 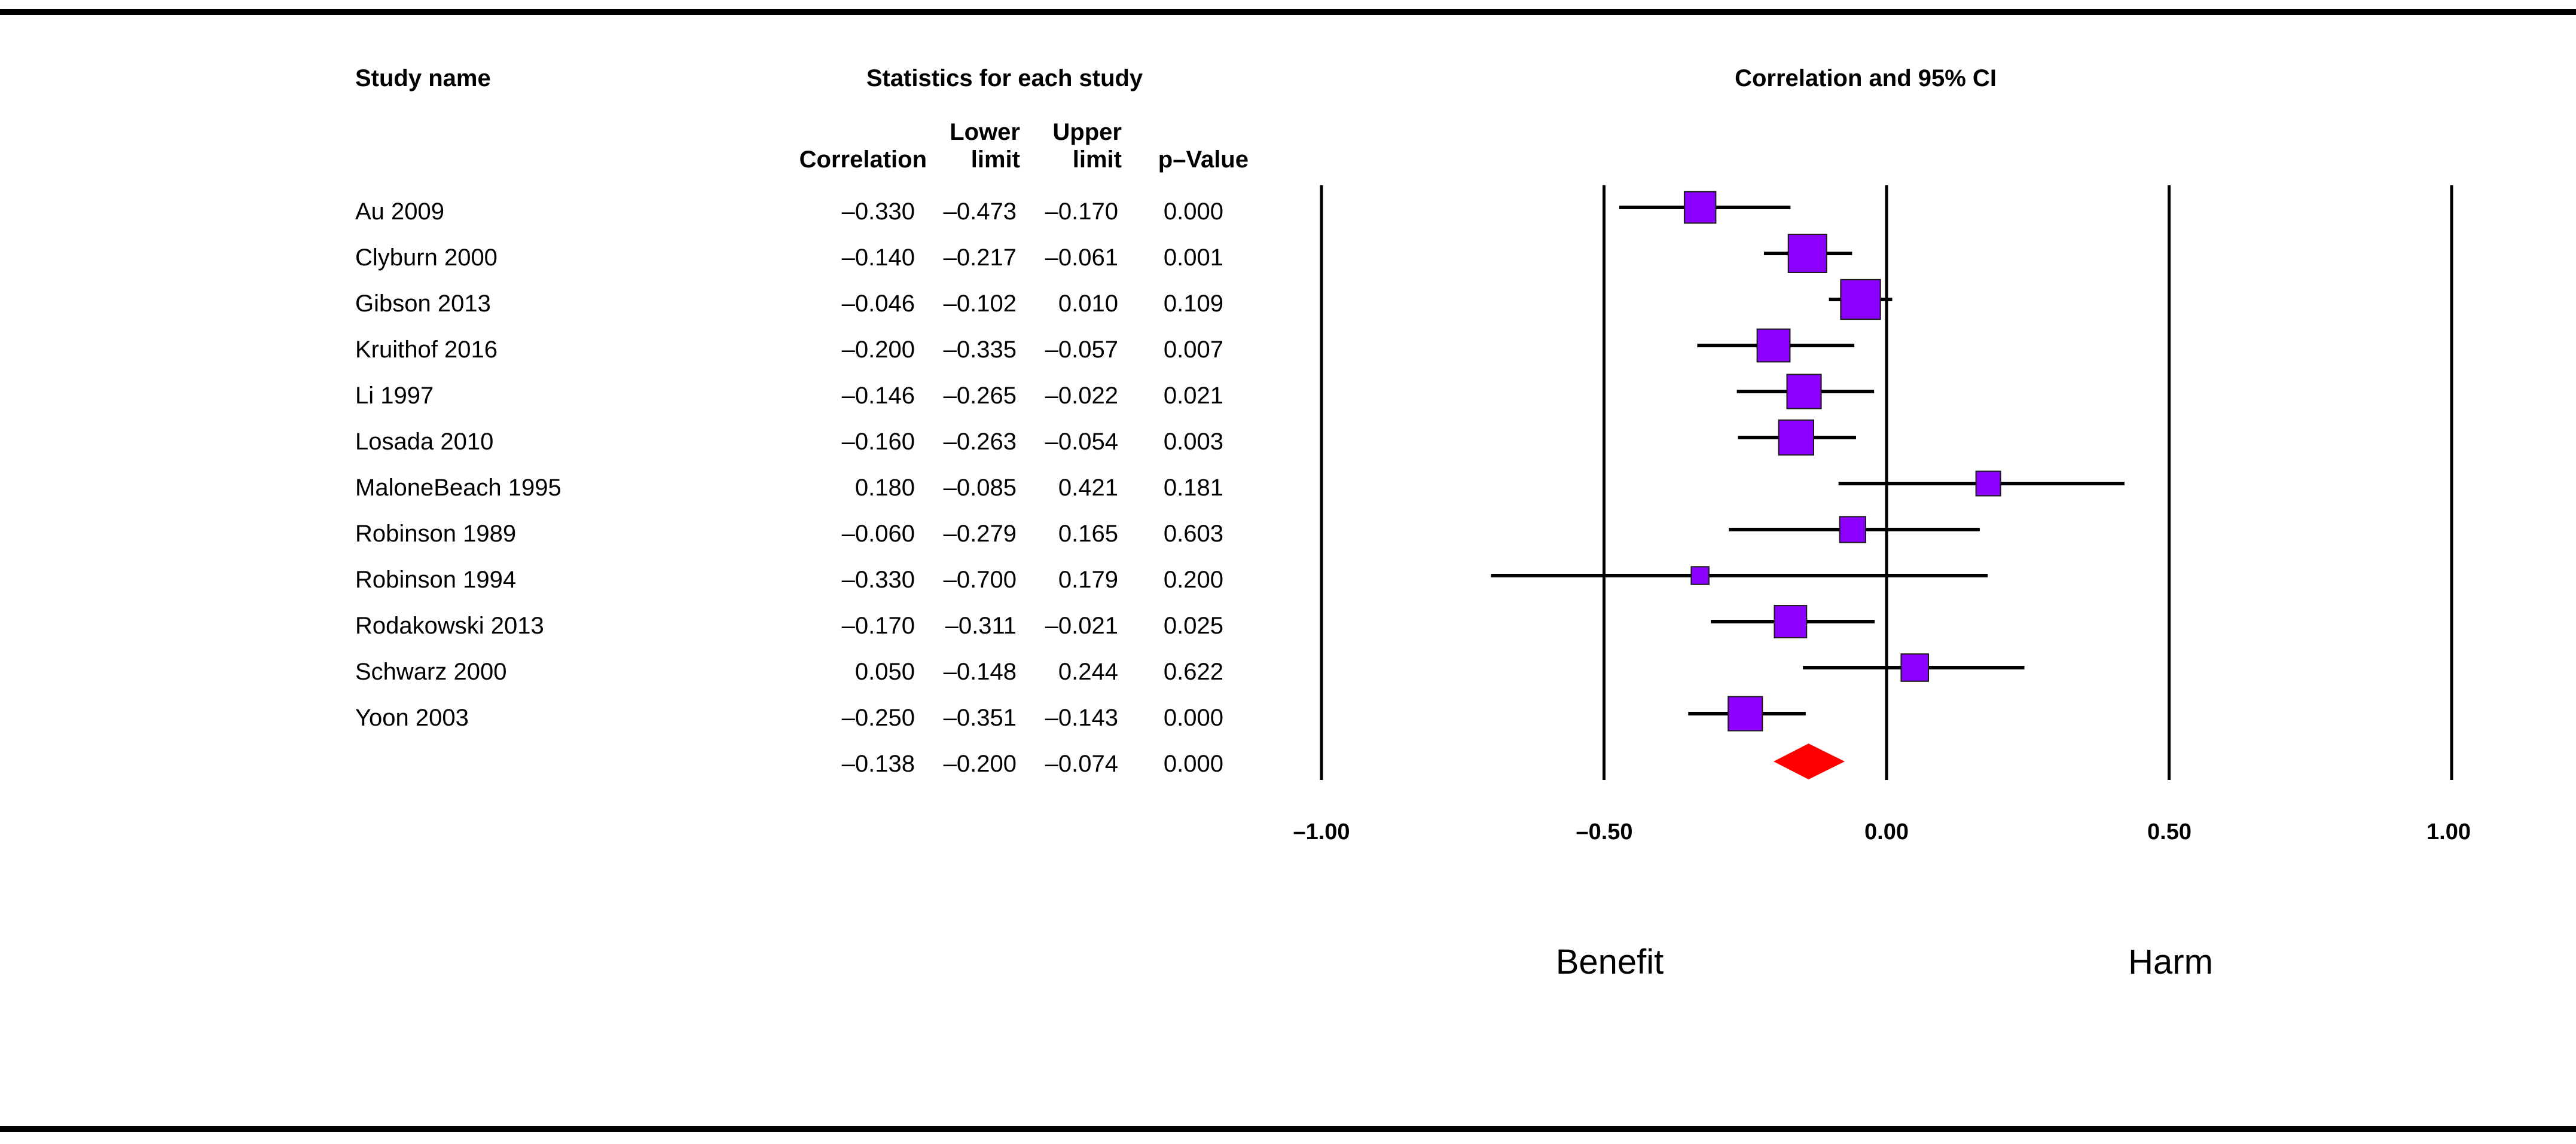 I want to click on study-name: Gibson 2013, so click(x=423, y=304).